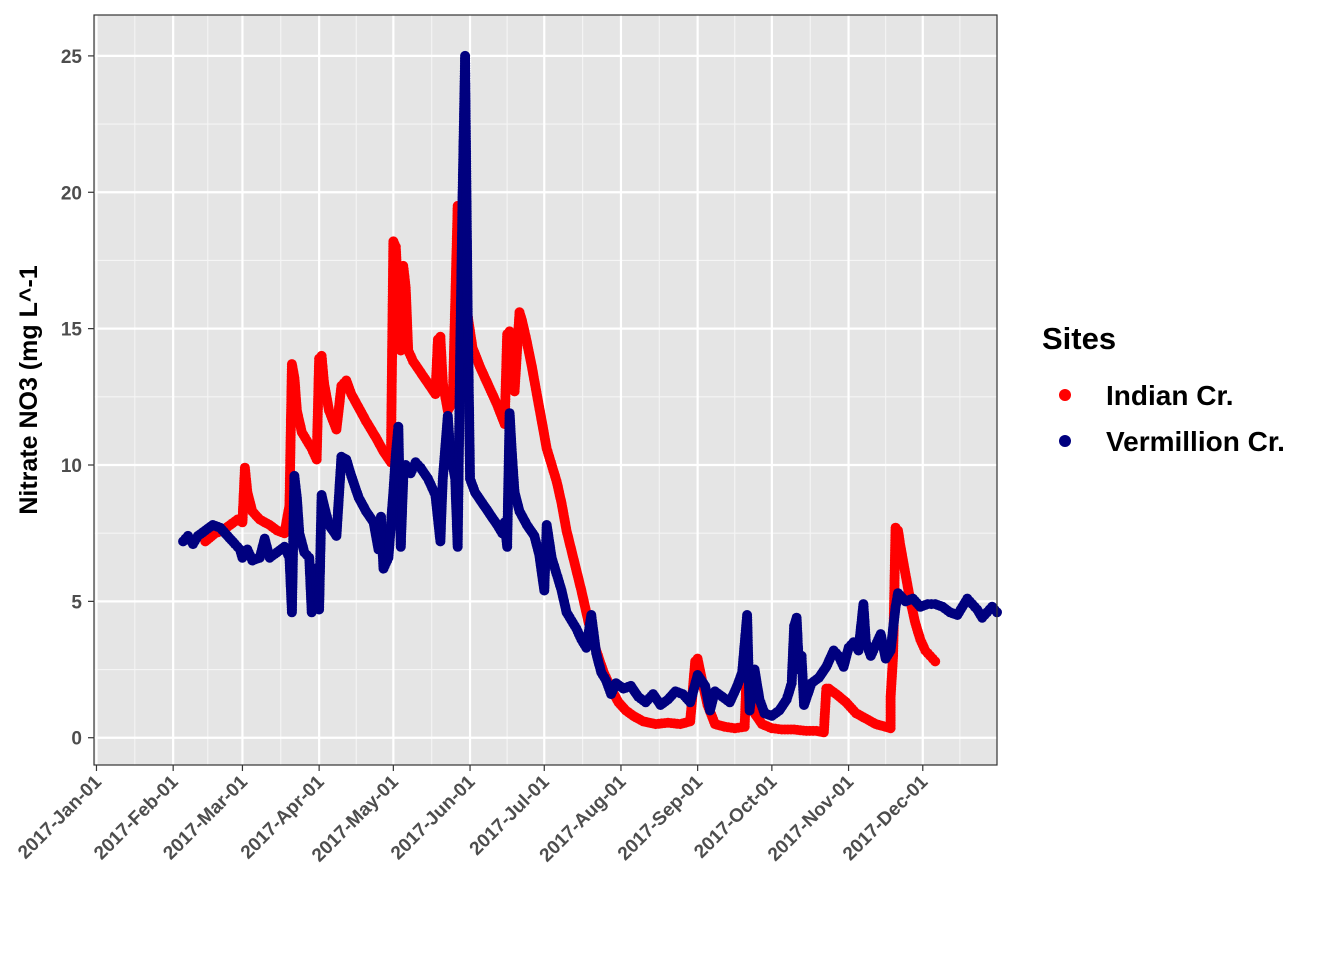 This screenshot has width=1344, height=960. I want to click on legend-label: Vermillion Cr., so click(1195, 441).